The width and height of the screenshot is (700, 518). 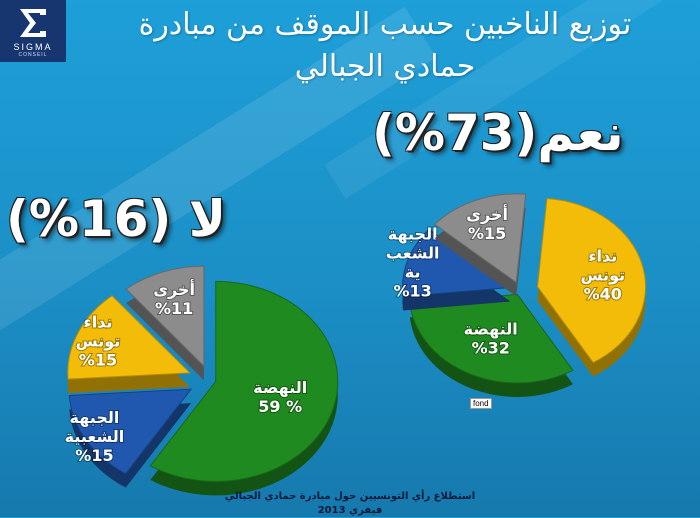 I want to click on fond-tag: fond, so click(x=481, y=403).